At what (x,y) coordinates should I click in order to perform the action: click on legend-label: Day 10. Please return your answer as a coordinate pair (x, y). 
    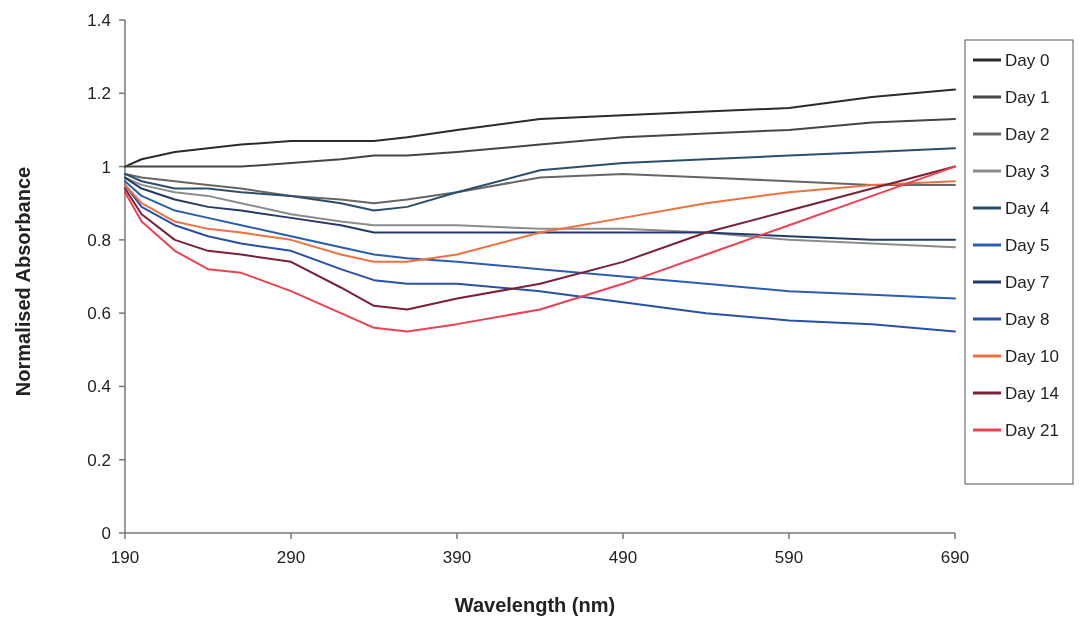
    Looking at the image, I should click on (1032, 356).